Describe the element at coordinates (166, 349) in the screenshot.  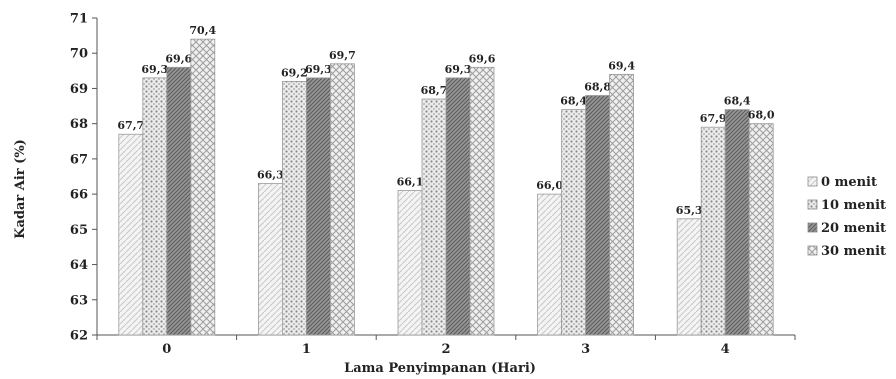
I see `x-tick-label: 0` at that location.